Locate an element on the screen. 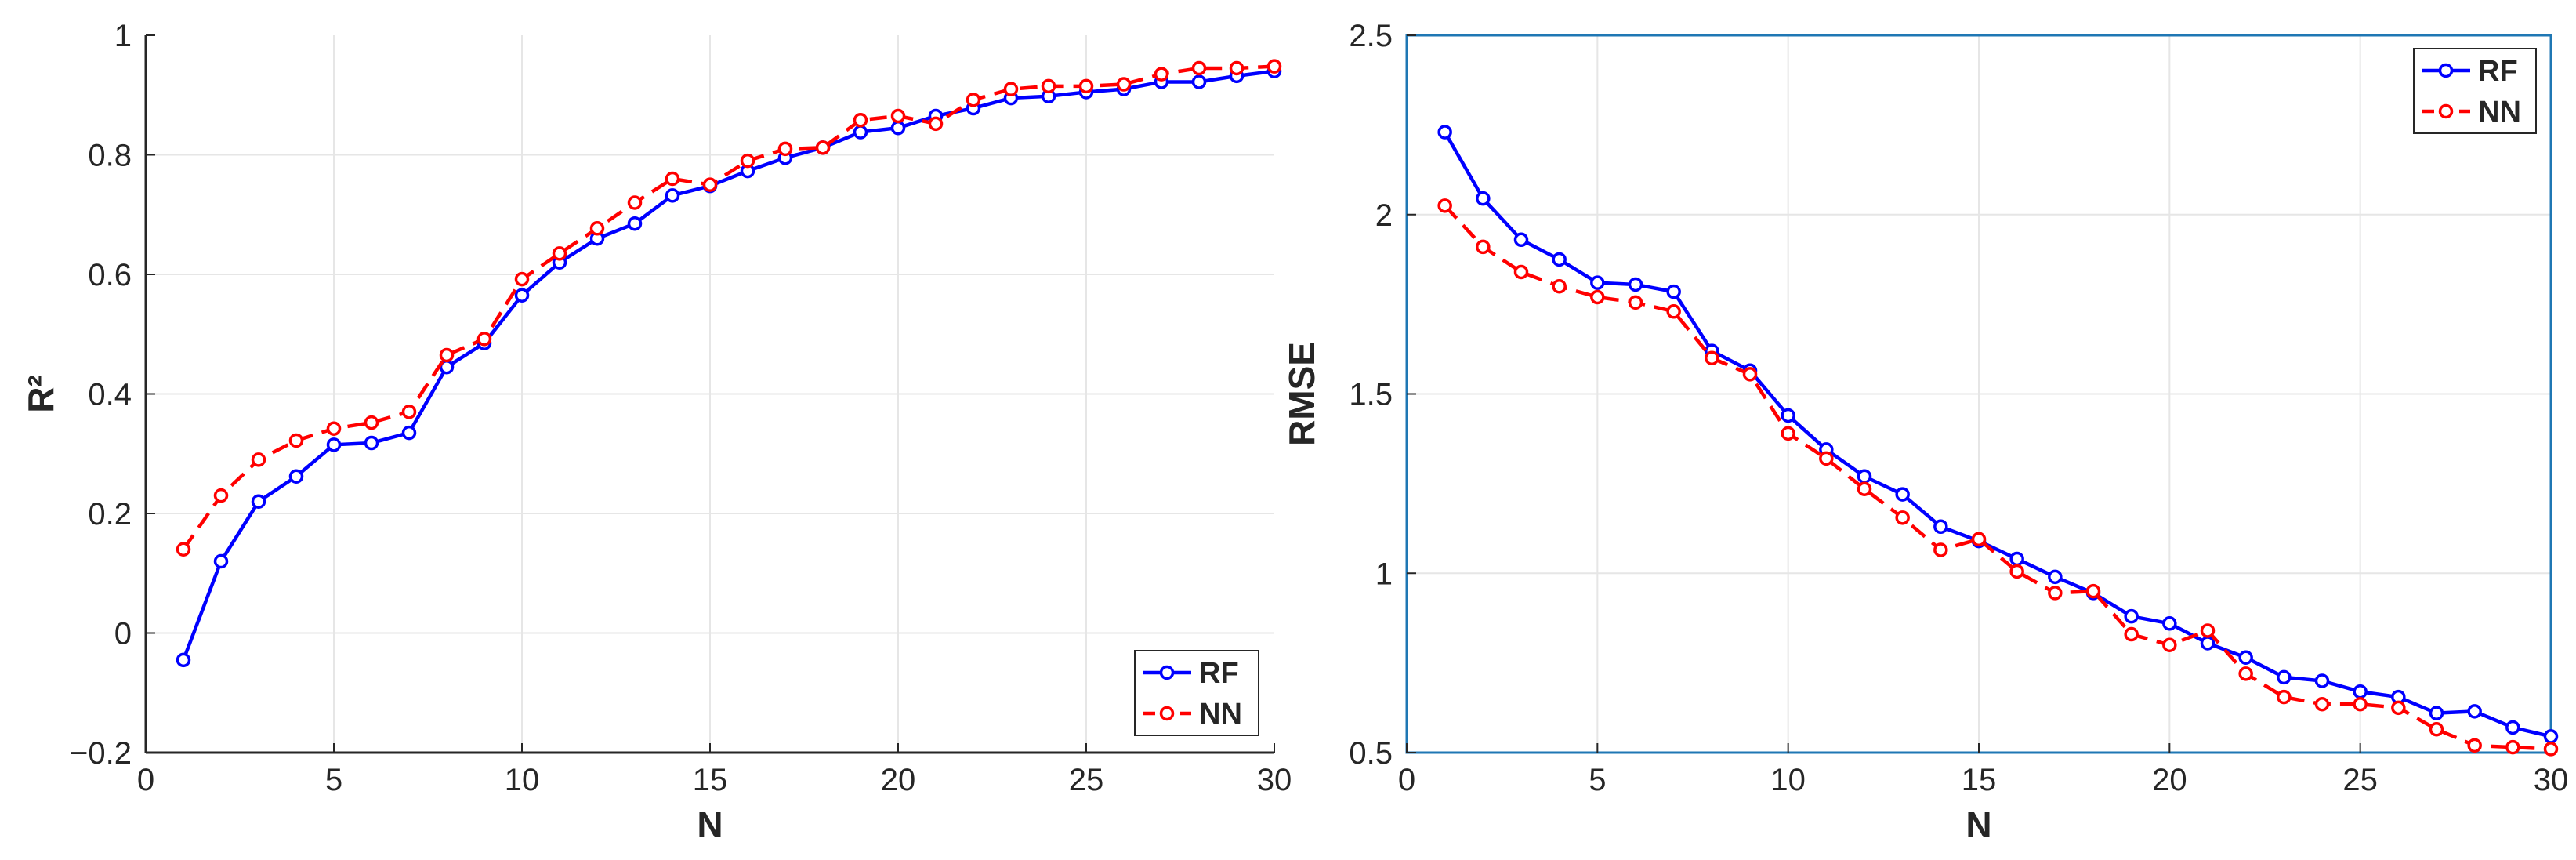 This screenshot has height=860, width=2576. y-tick-label: 1 is located at coordinates (1384, 574).